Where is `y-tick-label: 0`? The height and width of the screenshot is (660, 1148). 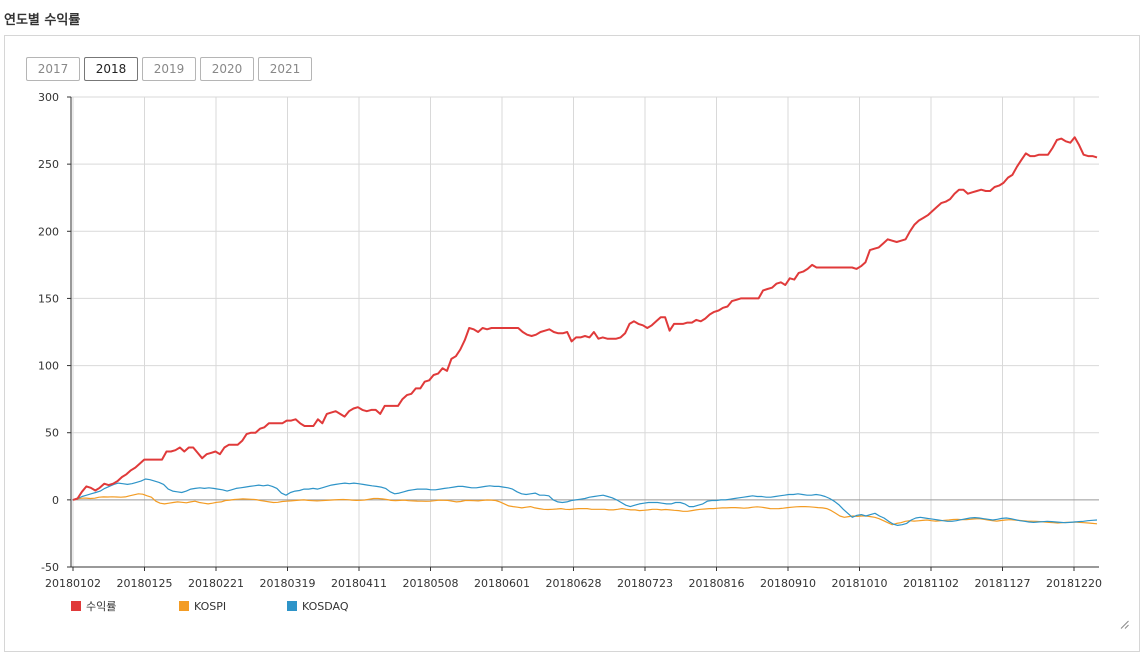
y-tick-label: 0 is located at coordinates (55, 500).